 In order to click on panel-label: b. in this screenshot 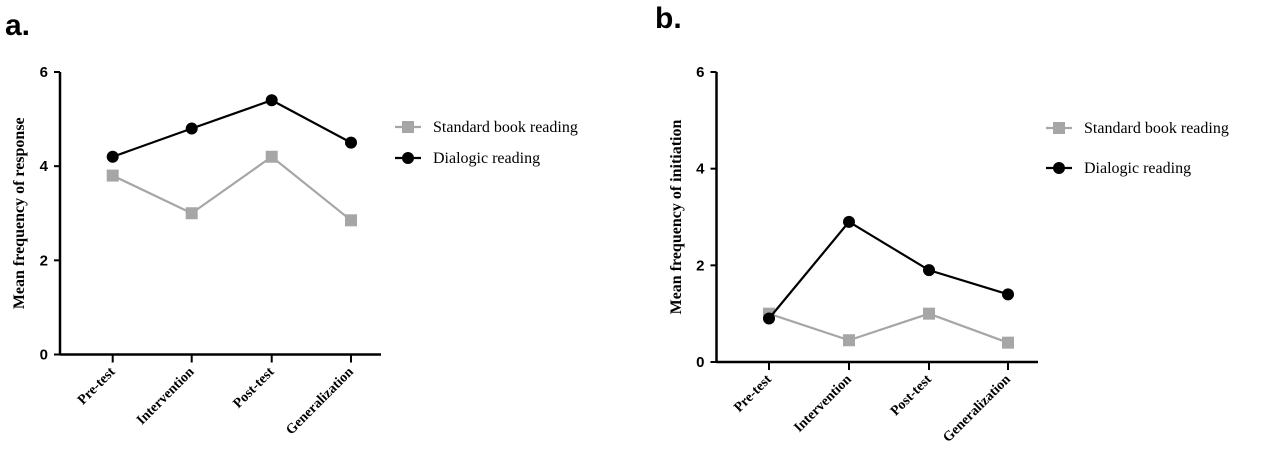, I will do `click(668, 18)`.